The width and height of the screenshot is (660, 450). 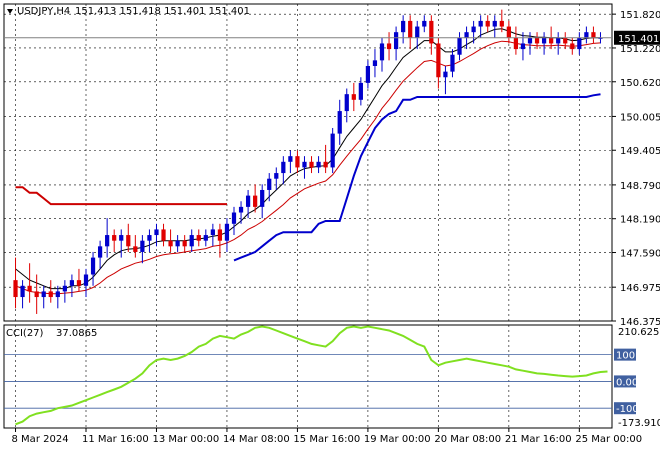 What do you see at coordinates (640, 322) in the screenshot?
I see `y-tick-label: 146.375` at bounding box center [640, 322].